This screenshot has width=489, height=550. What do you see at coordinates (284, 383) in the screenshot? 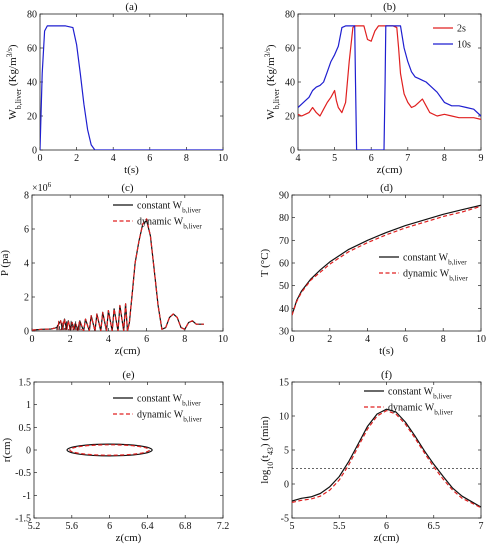
I see `y-tick-label: 15` at bounding box center [284, 383].